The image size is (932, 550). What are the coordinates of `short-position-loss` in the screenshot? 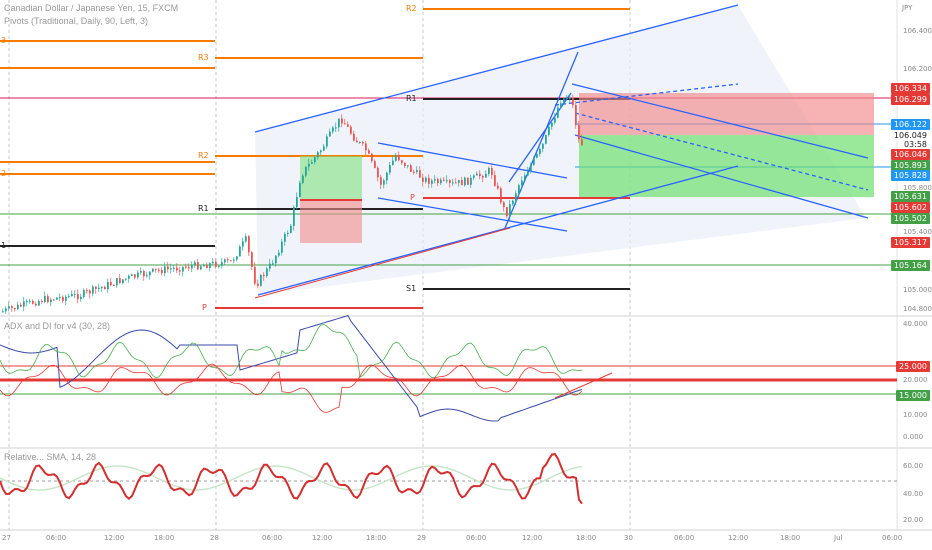 It's located at (726, 114).